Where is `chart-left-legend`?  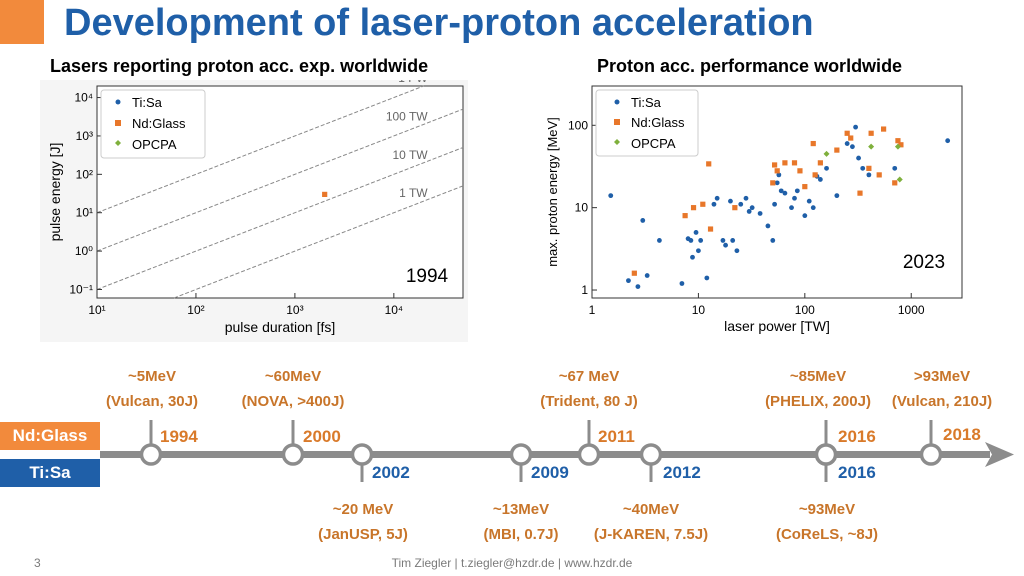 chart-left-legend is located at coordinates (153, 124).